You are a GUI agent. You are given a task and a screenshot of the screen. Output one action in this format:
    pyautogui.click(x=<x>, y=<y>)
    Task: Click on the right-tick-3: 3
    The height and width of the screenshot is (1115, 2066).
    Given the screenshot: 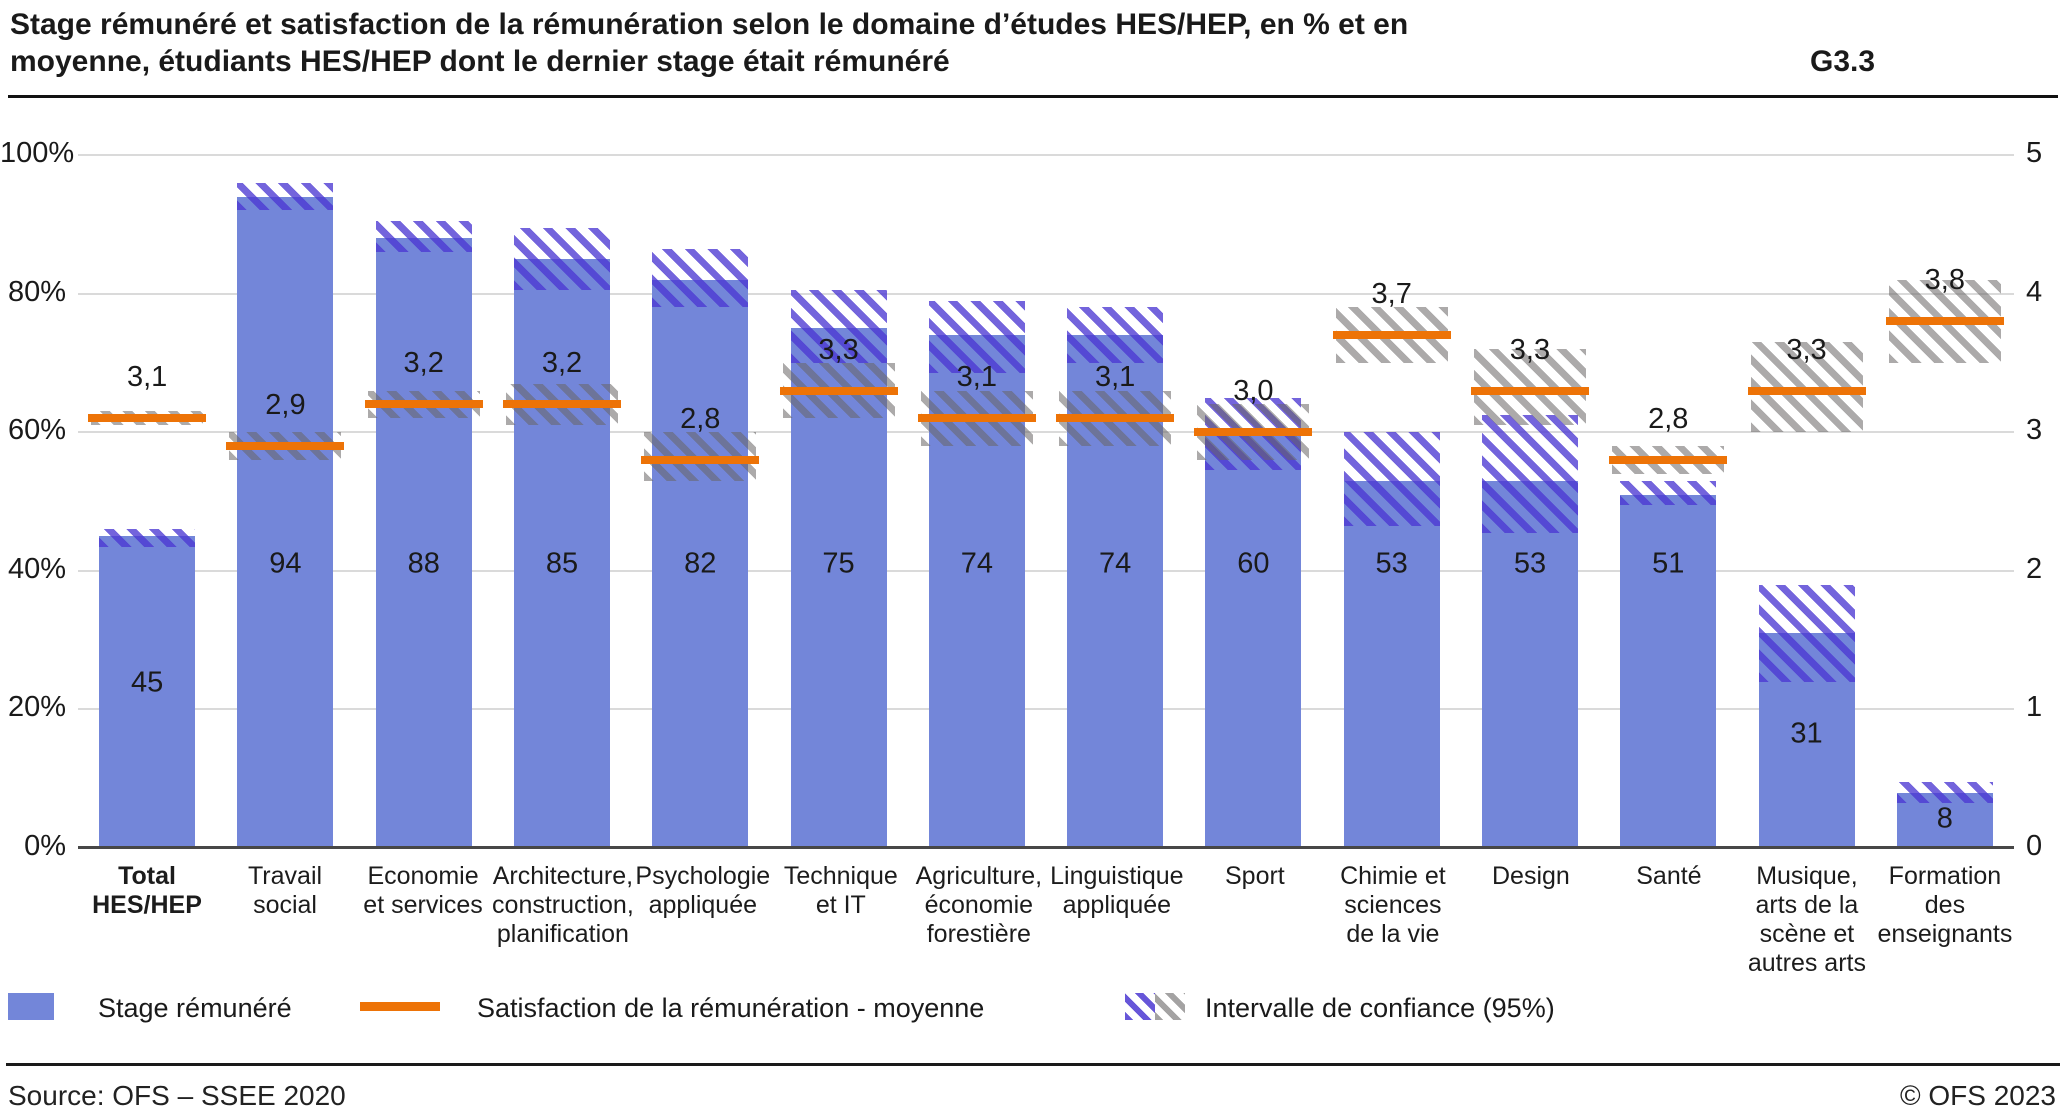 What is the action you would take?
    pyautogui.click(x=2034, y=430)
    